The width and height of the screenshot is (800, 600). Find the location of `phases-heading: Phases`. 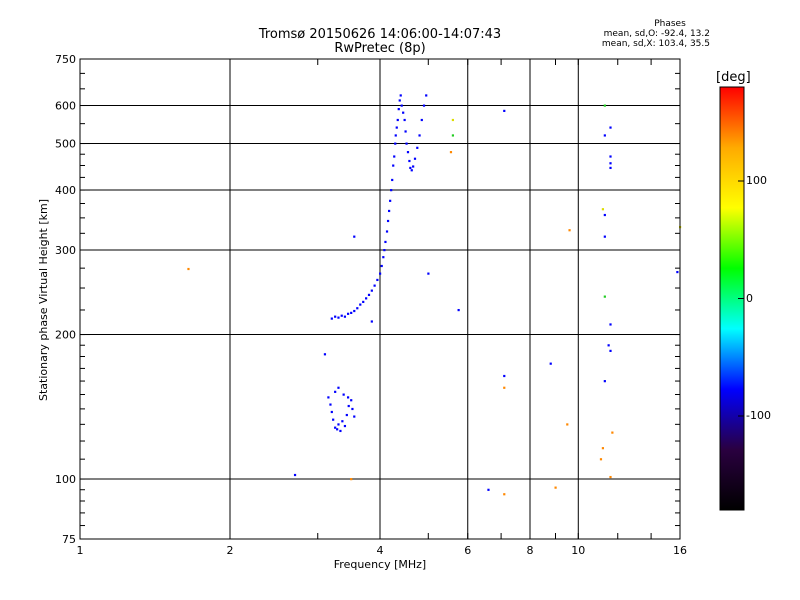

phases-heading: Phases is located at coordinates (670, 24).